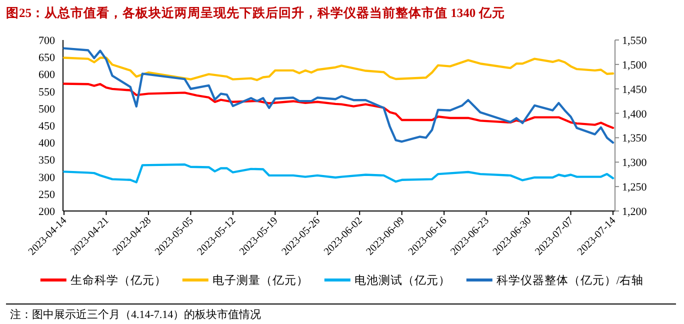 The height and width of the screenshot is (324, 684). I want to click on y2-tick-label: 1,550, so click(635, 41).